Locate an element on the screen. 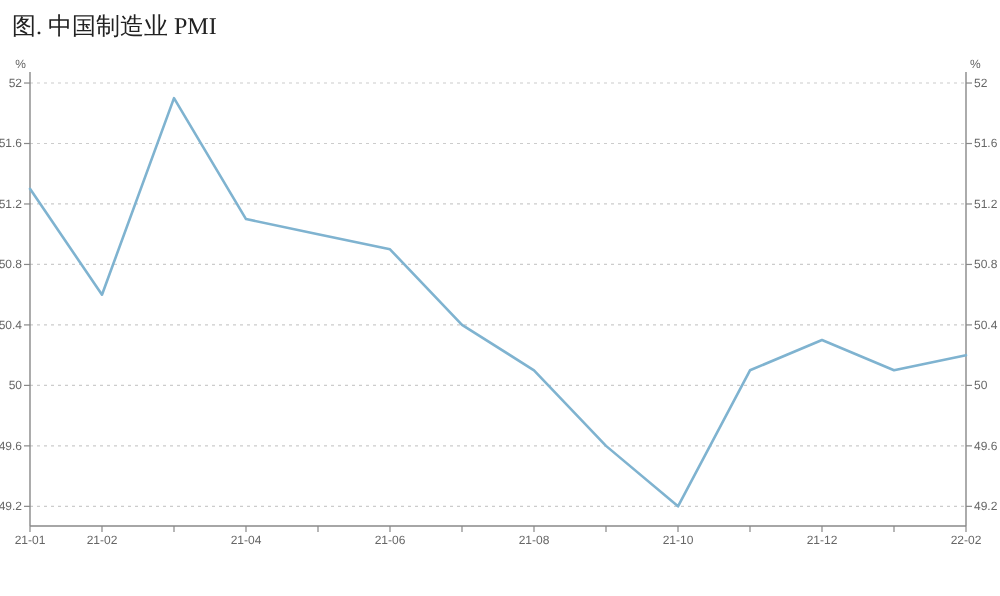 The height and width of the screenshot is (596, 1000). chart-title: 图. 中国制造业 PMI is located at coordinates (114, 26).